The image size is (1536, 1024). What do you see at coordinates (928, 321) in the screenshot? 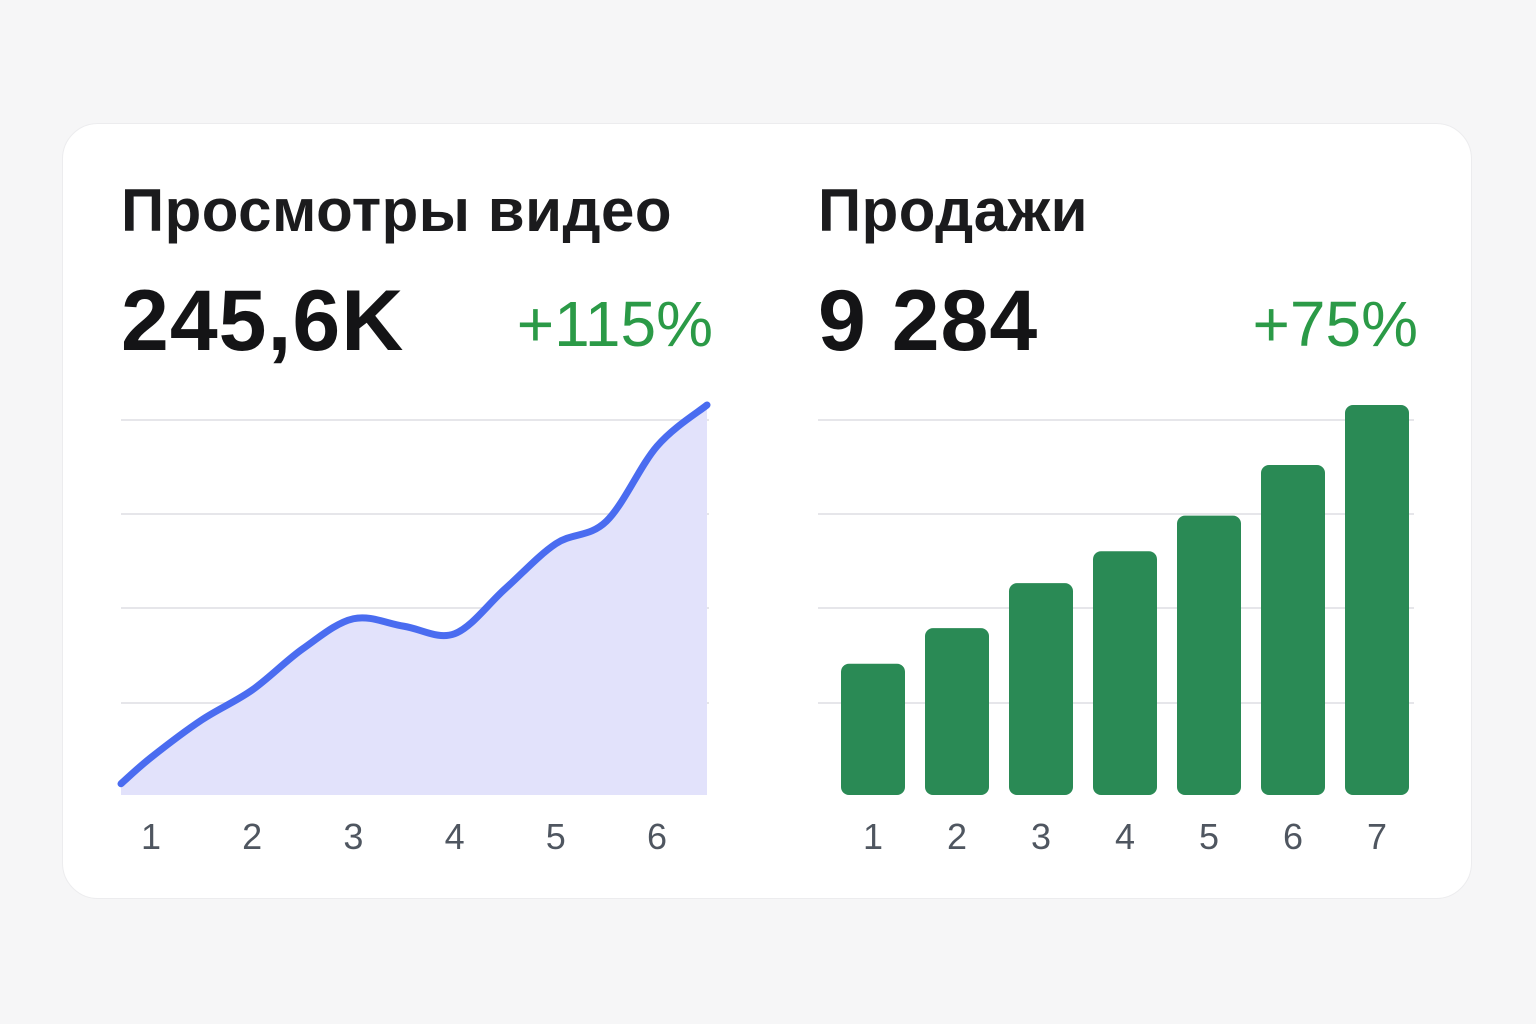
I see `sales-value: 9 284` at bounding box center [928, 321].